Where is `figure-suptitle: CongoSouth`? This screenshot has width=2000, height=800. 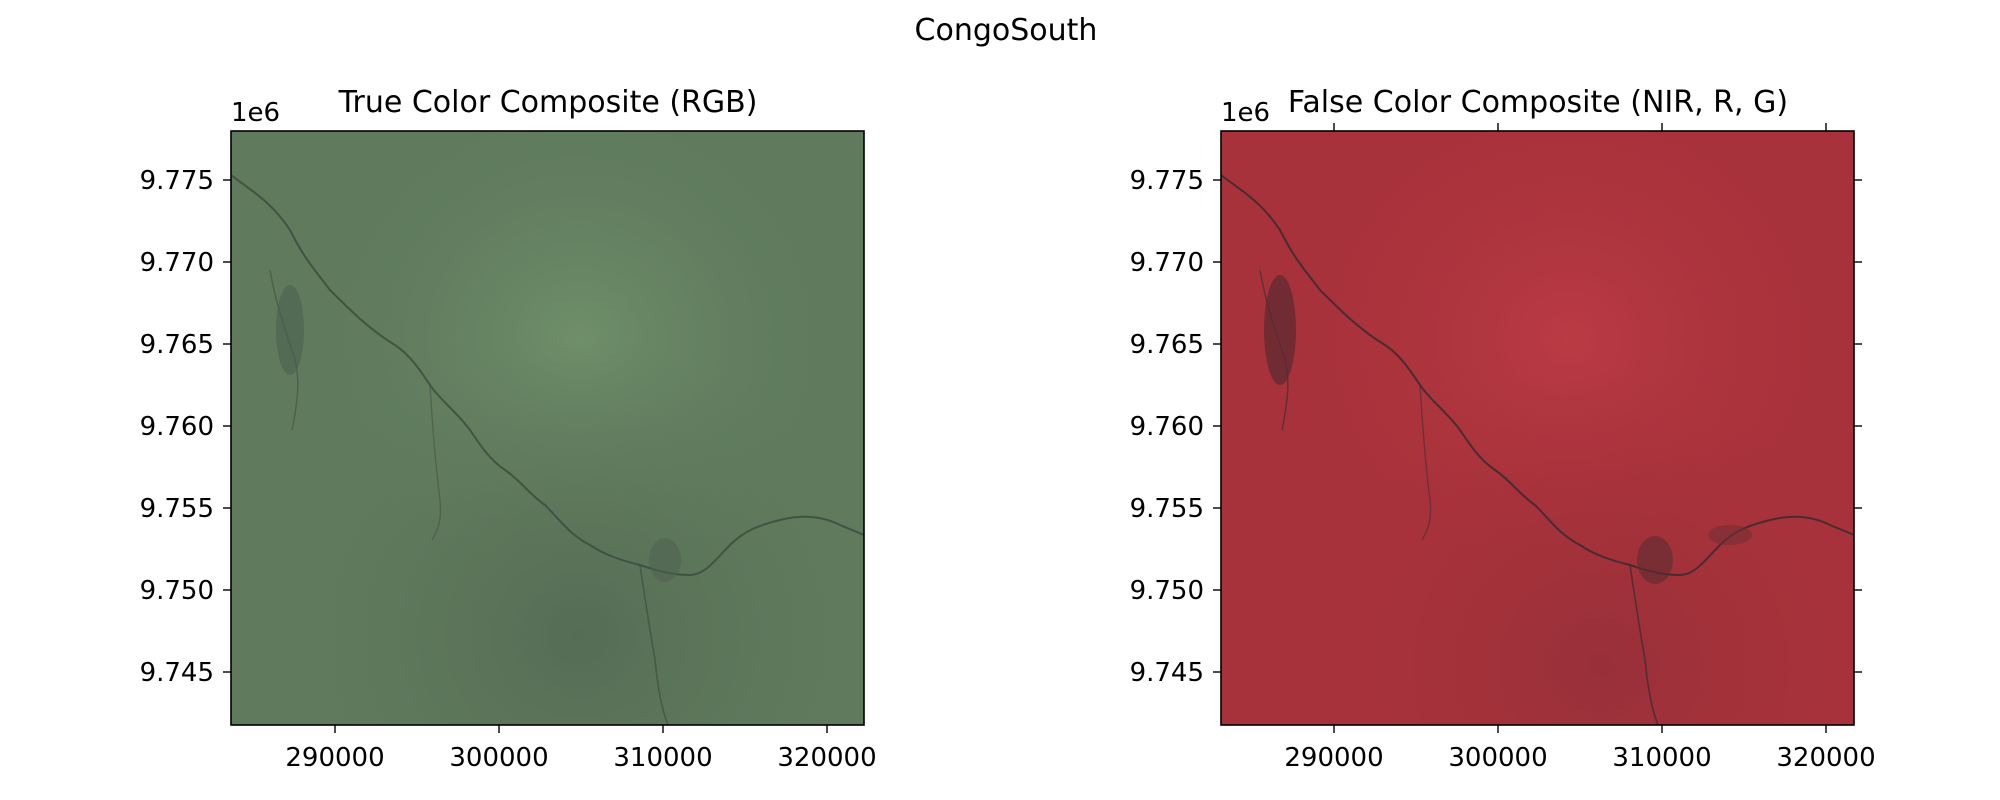 figure-suptitle: CongoSouth is located at coordinates (1006, 30).